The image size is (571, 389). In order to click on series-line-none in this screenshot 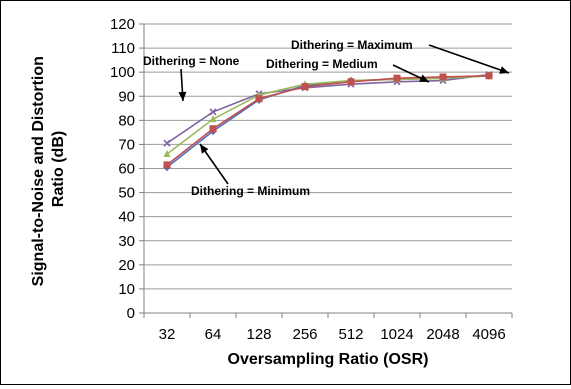, I will do `click(328, 108)`.